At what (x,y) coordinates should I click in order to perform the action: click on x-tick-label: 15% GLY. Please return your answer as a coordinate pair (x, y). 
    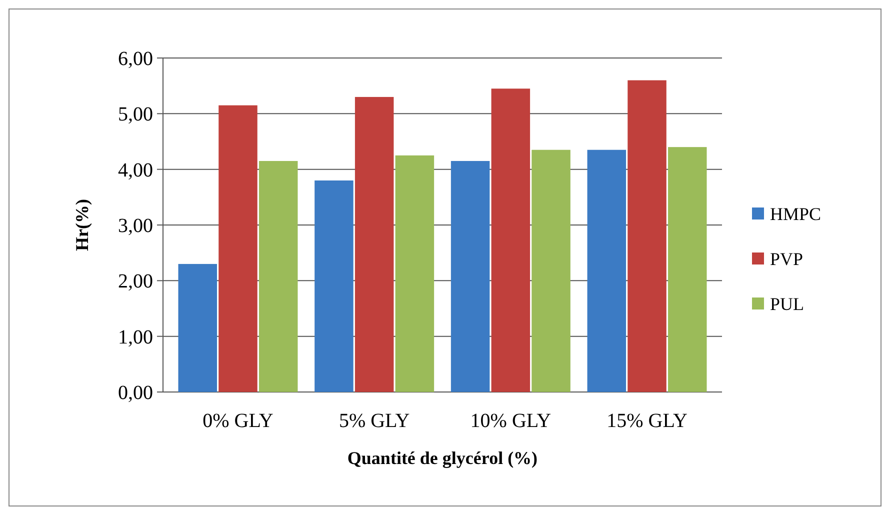
    Looking at the image, I should click on (647, 421).